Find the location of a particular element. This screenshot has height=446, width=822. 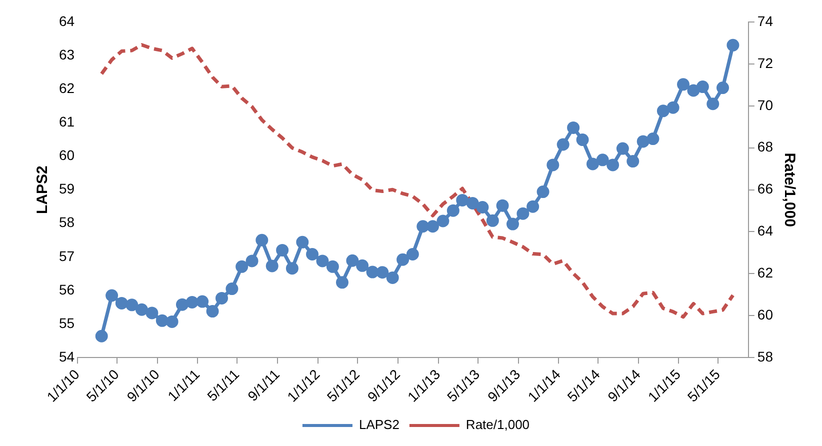

y-tick-label: 64 is located at coordinates (66, 20).